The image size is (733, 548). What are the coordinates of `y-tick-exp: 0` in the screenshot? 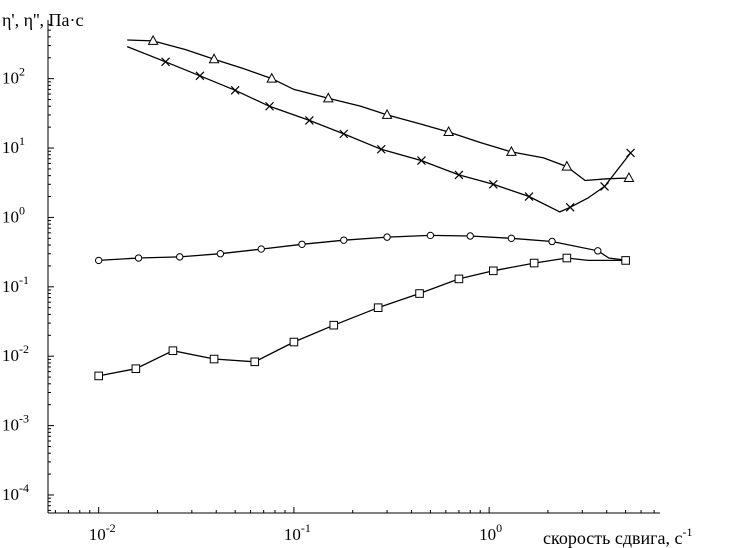 It's located at (22, 210).